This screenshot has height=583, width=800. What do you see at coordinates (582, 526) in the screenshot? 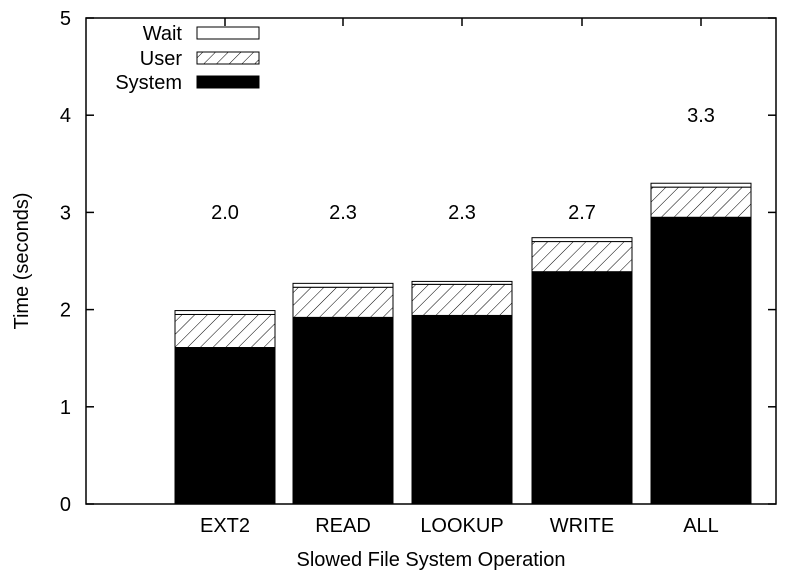
I see `x-tick-label: WRITE` at bounding box center [582, 526].